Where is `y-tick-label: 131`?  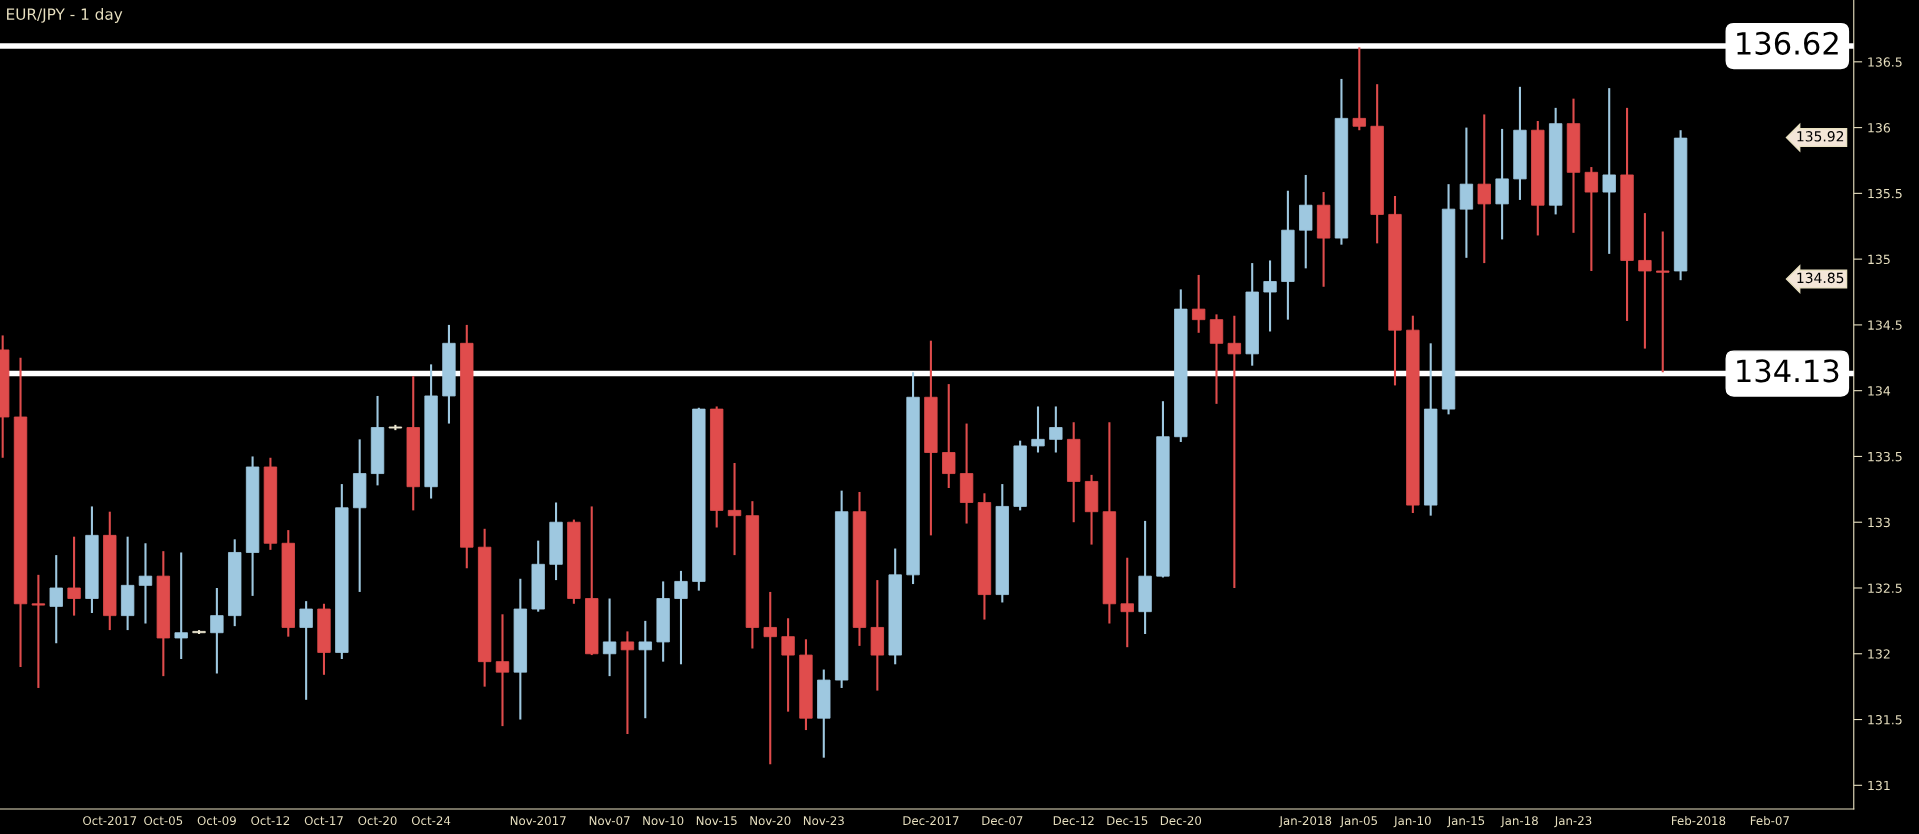
y-tick-label: 131 is located at coordinates (1879, 785).